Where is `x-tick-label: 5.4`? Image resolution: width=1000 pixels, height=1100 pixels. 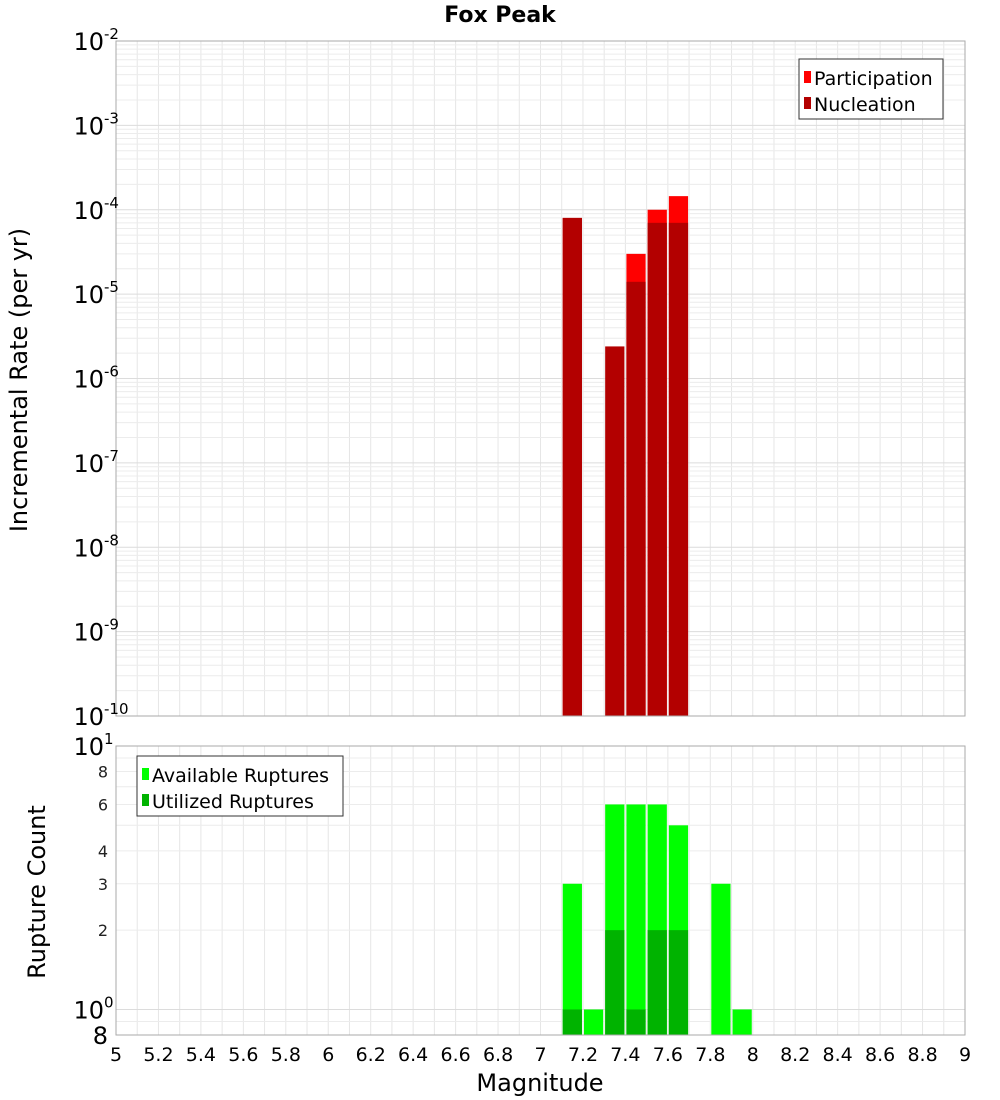 x-tick-label: 5.4 is located at coordinates (201, 1055).